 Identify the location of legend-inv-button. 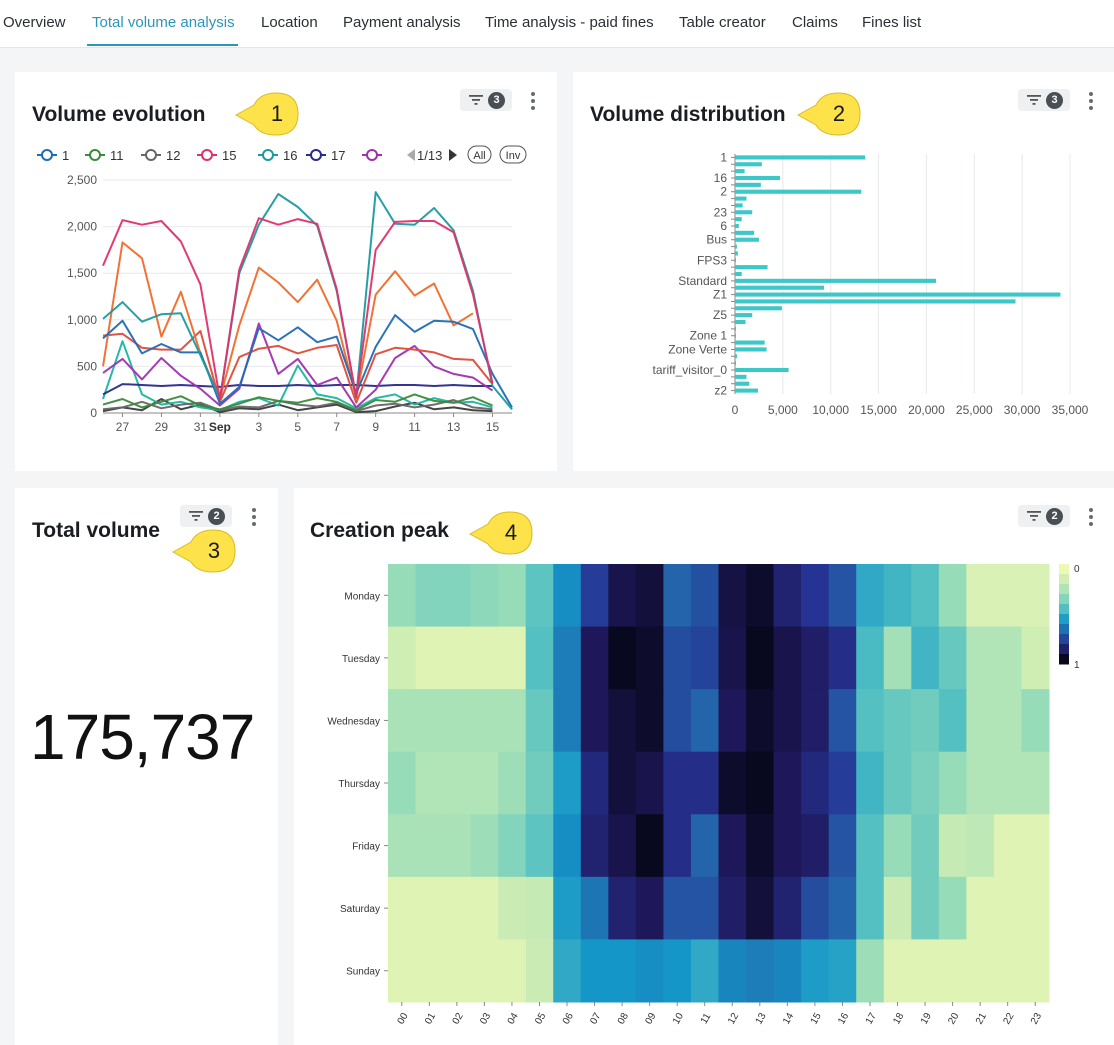
(513, 154).